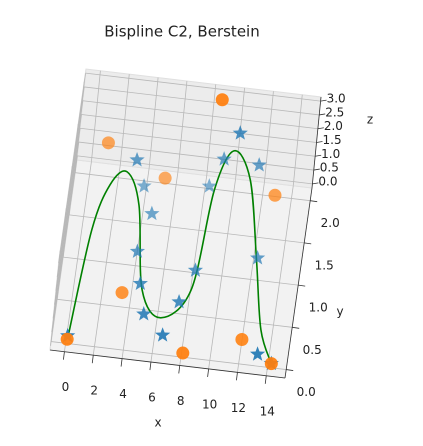 The width and height of the screenshot is (423, 446). I want to click on x-tick-label: 10, so click(209, 404).